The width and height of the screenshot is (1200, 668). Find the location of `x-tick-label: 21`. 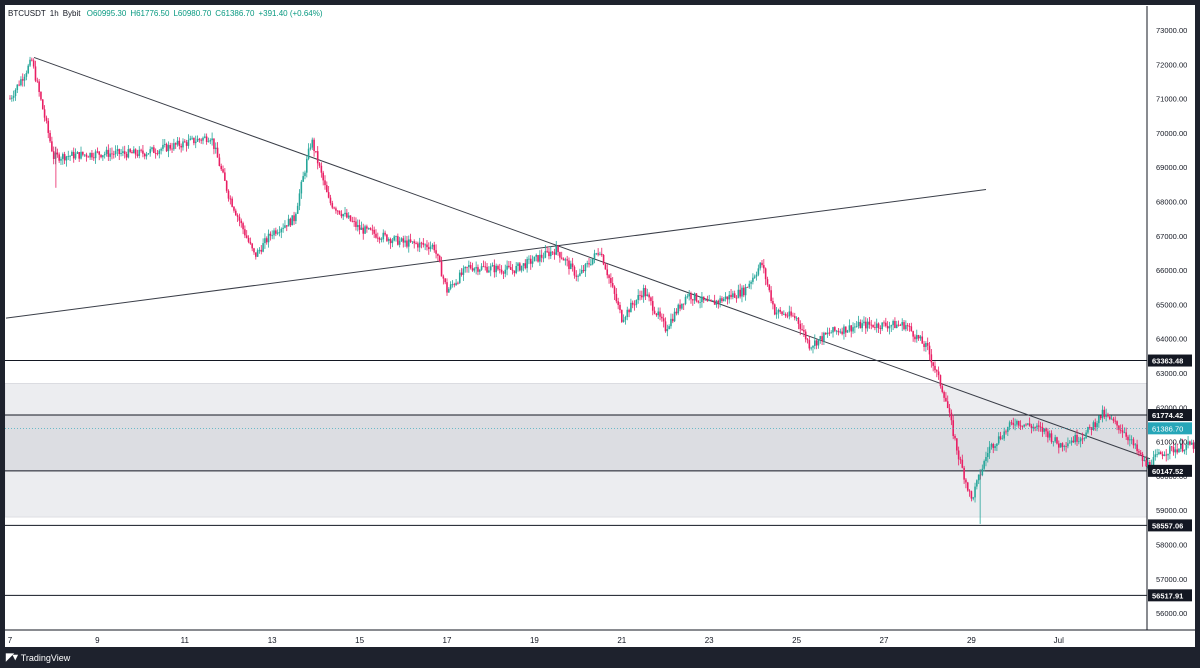

x-tick-label: 21 is located at coordinates (621, 640).